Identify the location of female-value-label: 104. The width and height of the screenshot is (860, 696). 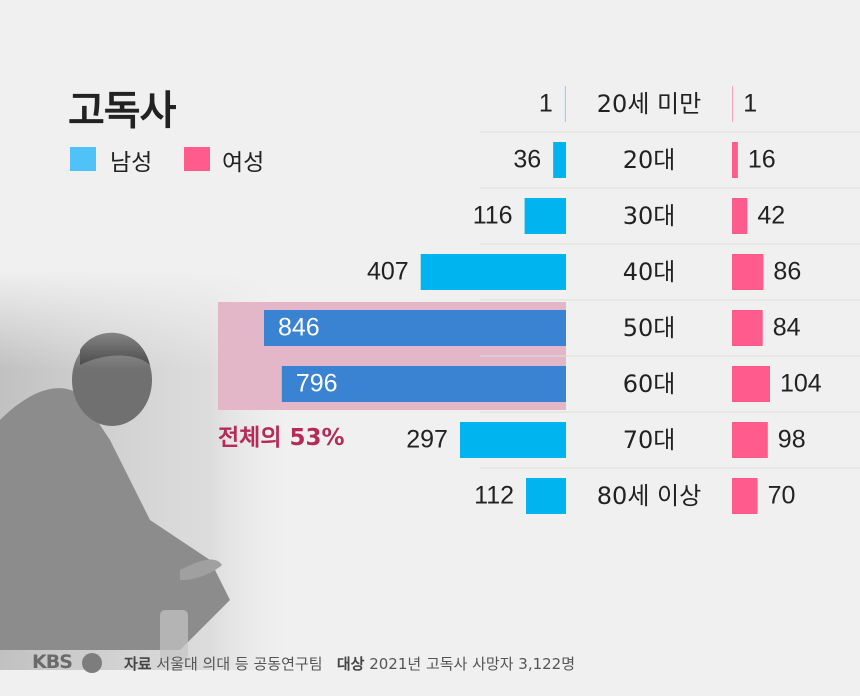
(801, 384).